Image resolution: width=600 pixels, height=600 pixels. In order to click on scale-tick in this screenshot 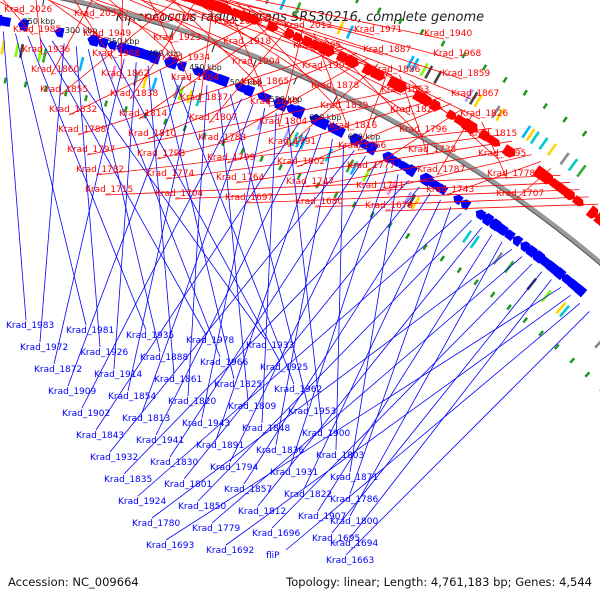, I will do `click(213, 48)`.